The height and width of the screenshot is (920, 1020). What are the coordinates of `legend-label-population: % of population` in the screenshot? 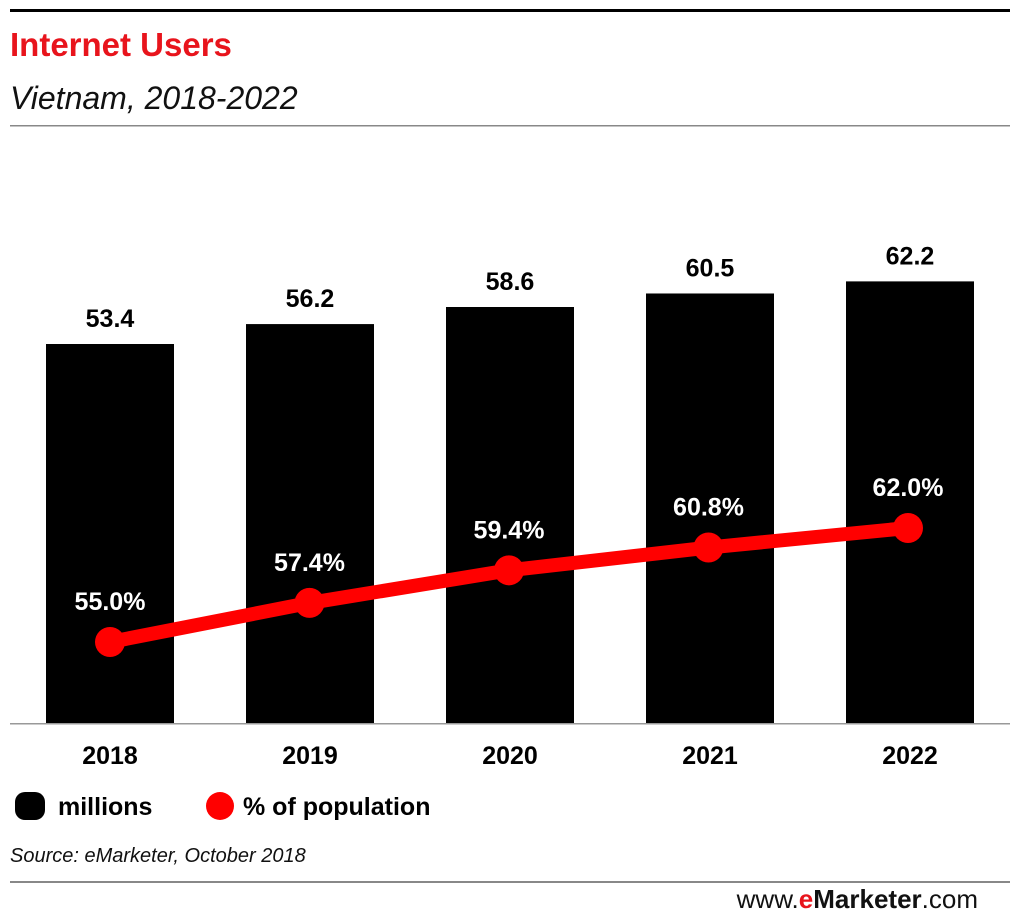 It's located at (336, 807).